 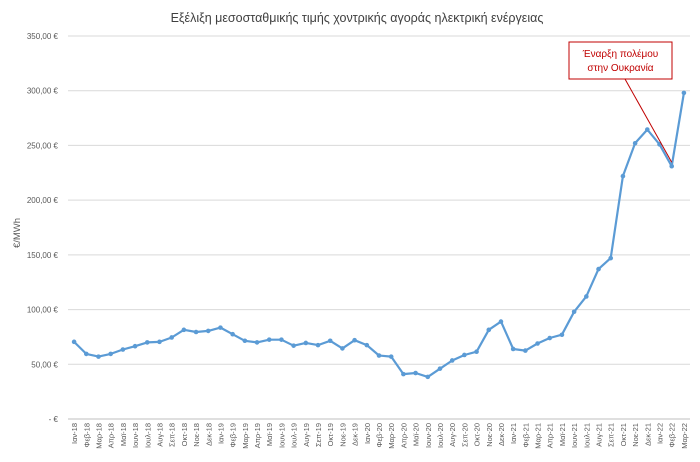 What do you see at coordinates (43, 310) in the screenshot?
I see `y-tick-label: 100,00 €` at bounding box center [43, 310].